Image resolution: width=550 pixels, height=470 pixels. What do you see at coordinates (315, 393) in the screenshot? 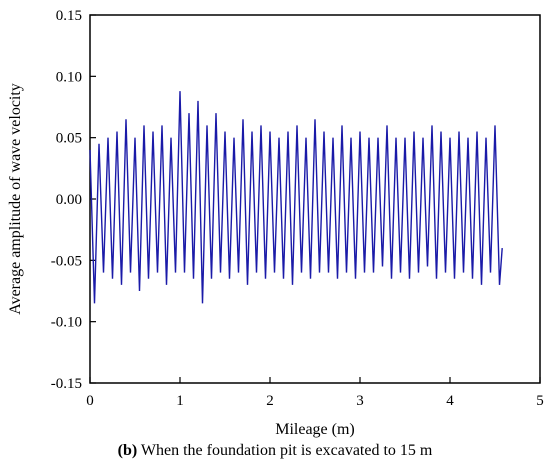
I see `x-axis: 0 1 2 3 4 5` at bounding box center [315, 393].